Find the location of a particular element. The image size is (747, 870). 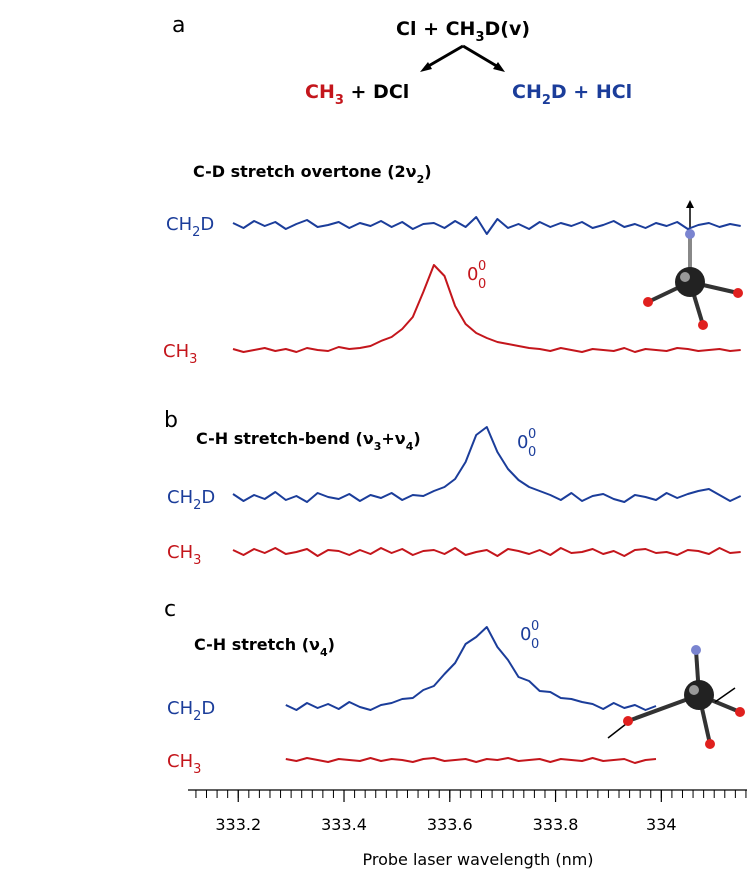

panel-title-part: C-H stretch (ν is located at coordinates (257, 644).